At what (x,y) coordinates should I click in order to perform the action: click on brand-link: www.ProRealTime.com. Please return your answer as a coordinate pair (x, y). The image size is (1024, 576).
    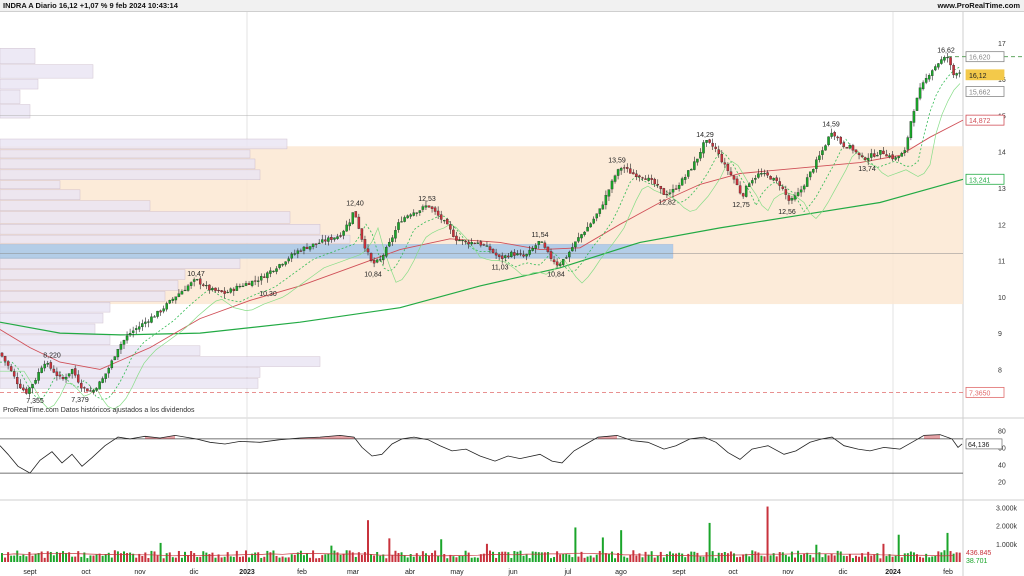
    Looking at the image, I should click on (978, 5).